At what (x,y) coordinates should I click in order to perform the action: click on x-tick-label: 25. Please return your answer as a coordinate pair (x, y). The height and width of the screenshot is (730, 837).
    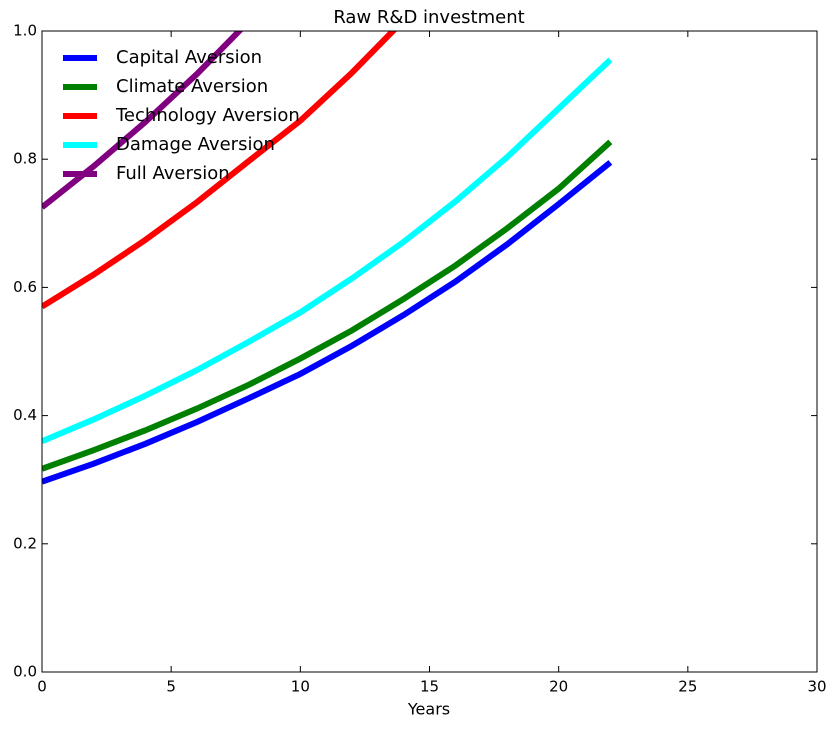
    Looking at the image, I should click on (687, 687).